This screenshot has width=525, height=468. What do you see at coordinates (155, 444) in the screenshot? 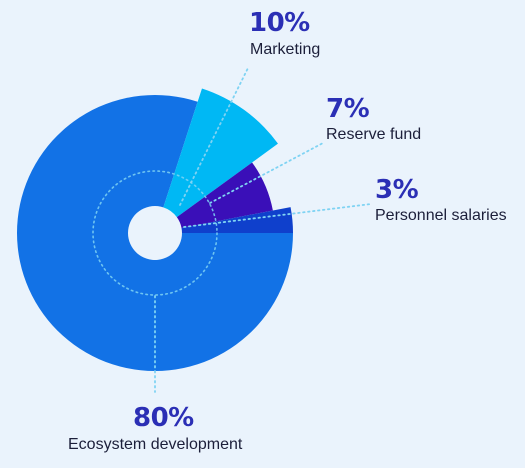
I see `slice-label-ecosystem-development: Ecosystem development` at bounding box center [155, 444].